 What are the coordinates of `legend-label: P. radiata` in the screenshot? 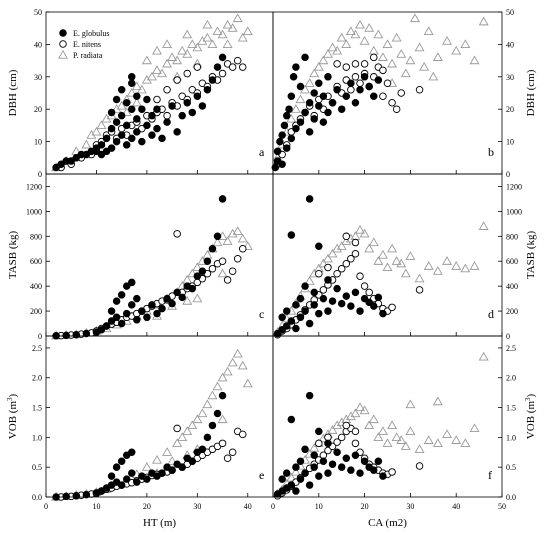 It's located at (88, 55).